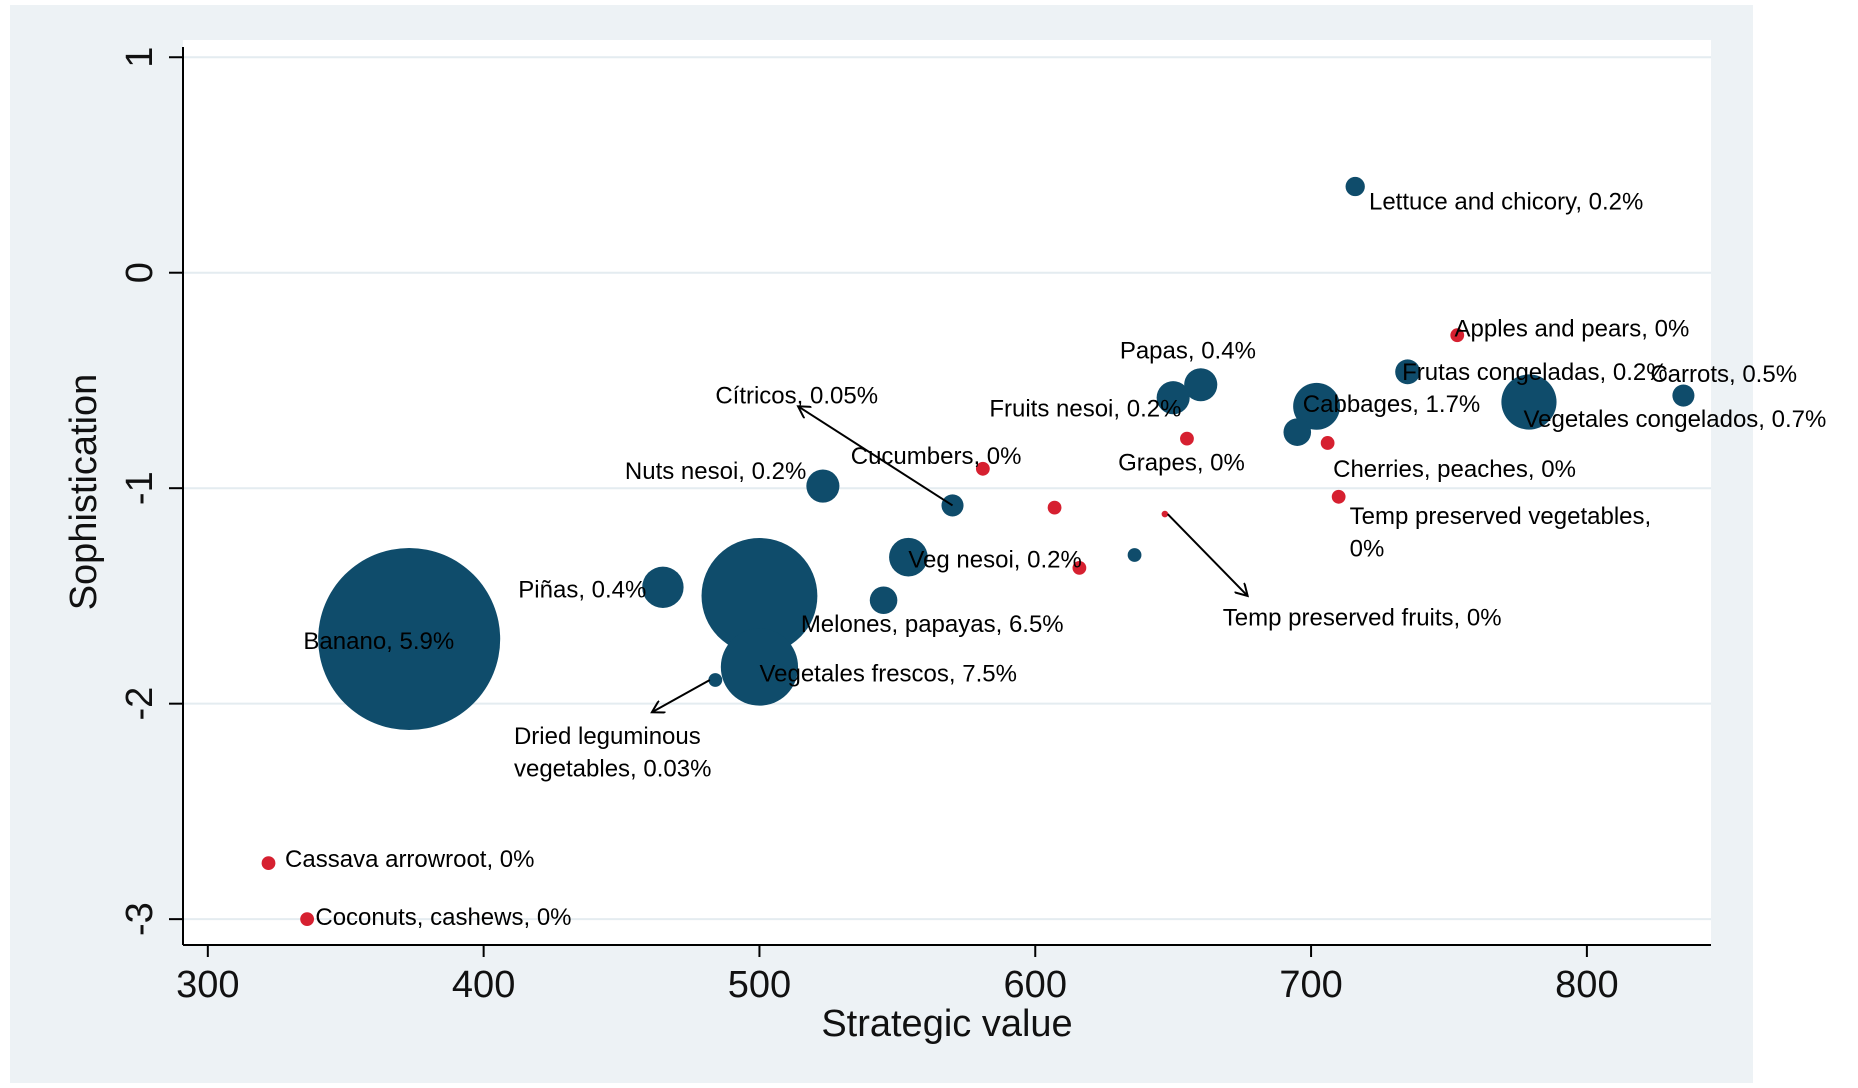 The height and width of the screenshot is (1088, 1858). What do you see at coordinates (409, 859) in the screenshot?
I see `point-label: Cassava arrowroot, 0%` at bounding box center [409, 859].